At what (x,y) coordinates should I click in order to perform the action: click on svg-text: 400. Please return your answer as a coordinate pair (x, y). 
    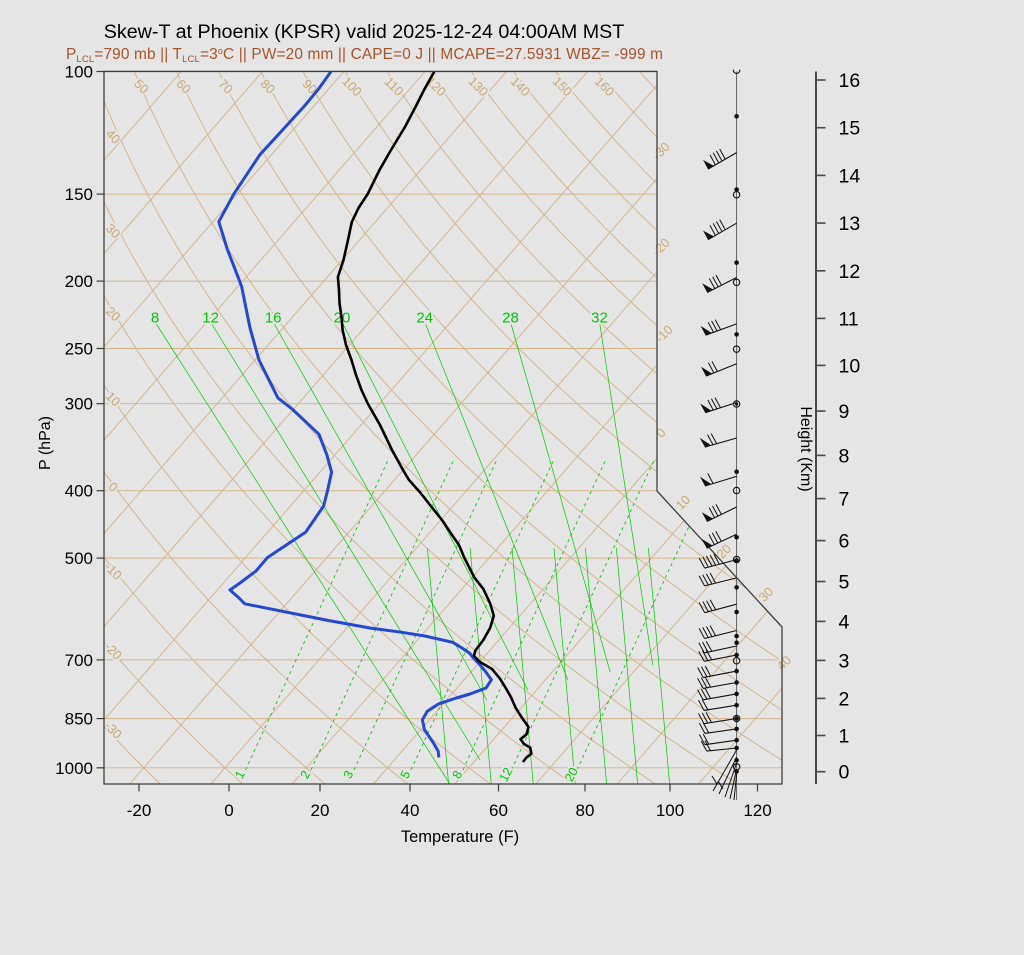
    Looking at the image, I should click on (79, 491).